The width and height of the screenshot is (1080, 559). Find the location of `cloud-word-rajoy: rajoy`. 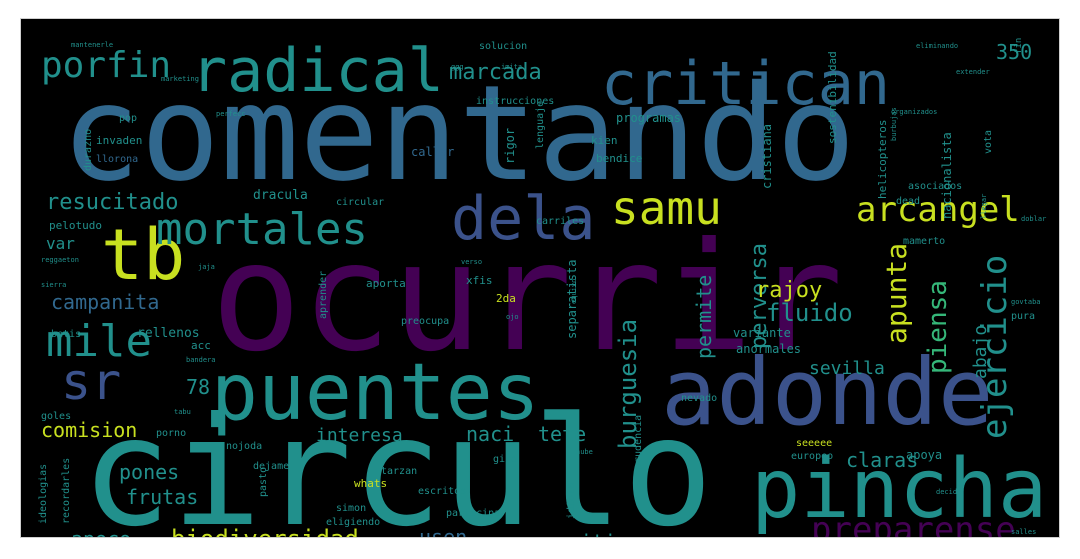

cloud-word-rajoy: rajoy is located at coordinates (789, 290).